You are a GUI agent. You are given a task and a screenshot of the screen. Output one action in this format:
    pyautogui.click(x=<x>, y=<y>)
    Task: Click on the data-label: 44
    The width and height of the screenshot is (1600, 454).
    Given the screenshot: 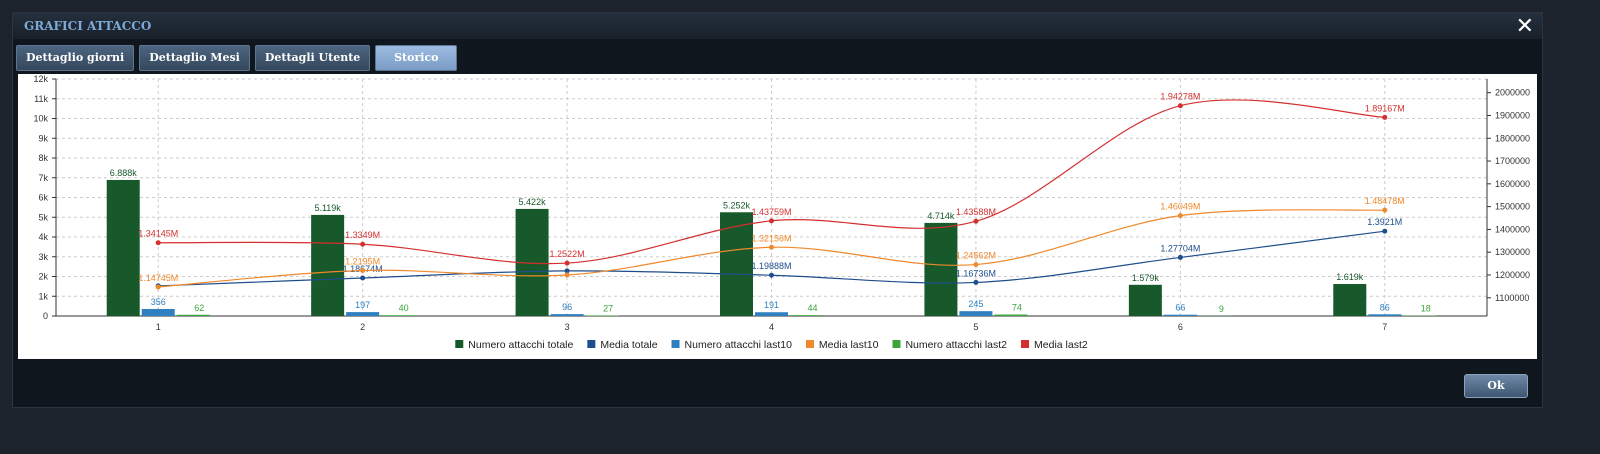 What is the action you would take?
    pyautogui.click(x=812, y=308)
    